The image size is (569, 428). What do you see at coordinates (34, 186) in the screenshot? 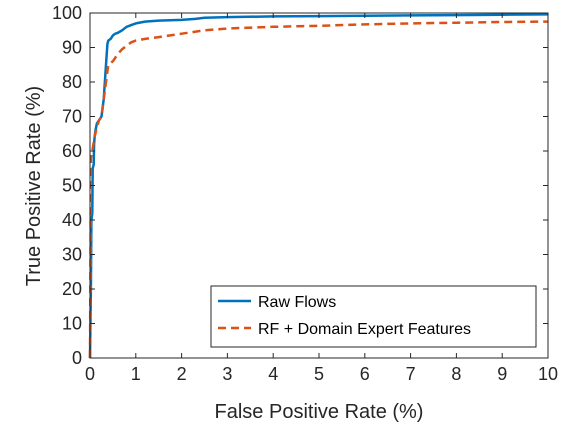
I see `y-axis-label: True Positive Rate (%)` at bounding box center [34, 186].